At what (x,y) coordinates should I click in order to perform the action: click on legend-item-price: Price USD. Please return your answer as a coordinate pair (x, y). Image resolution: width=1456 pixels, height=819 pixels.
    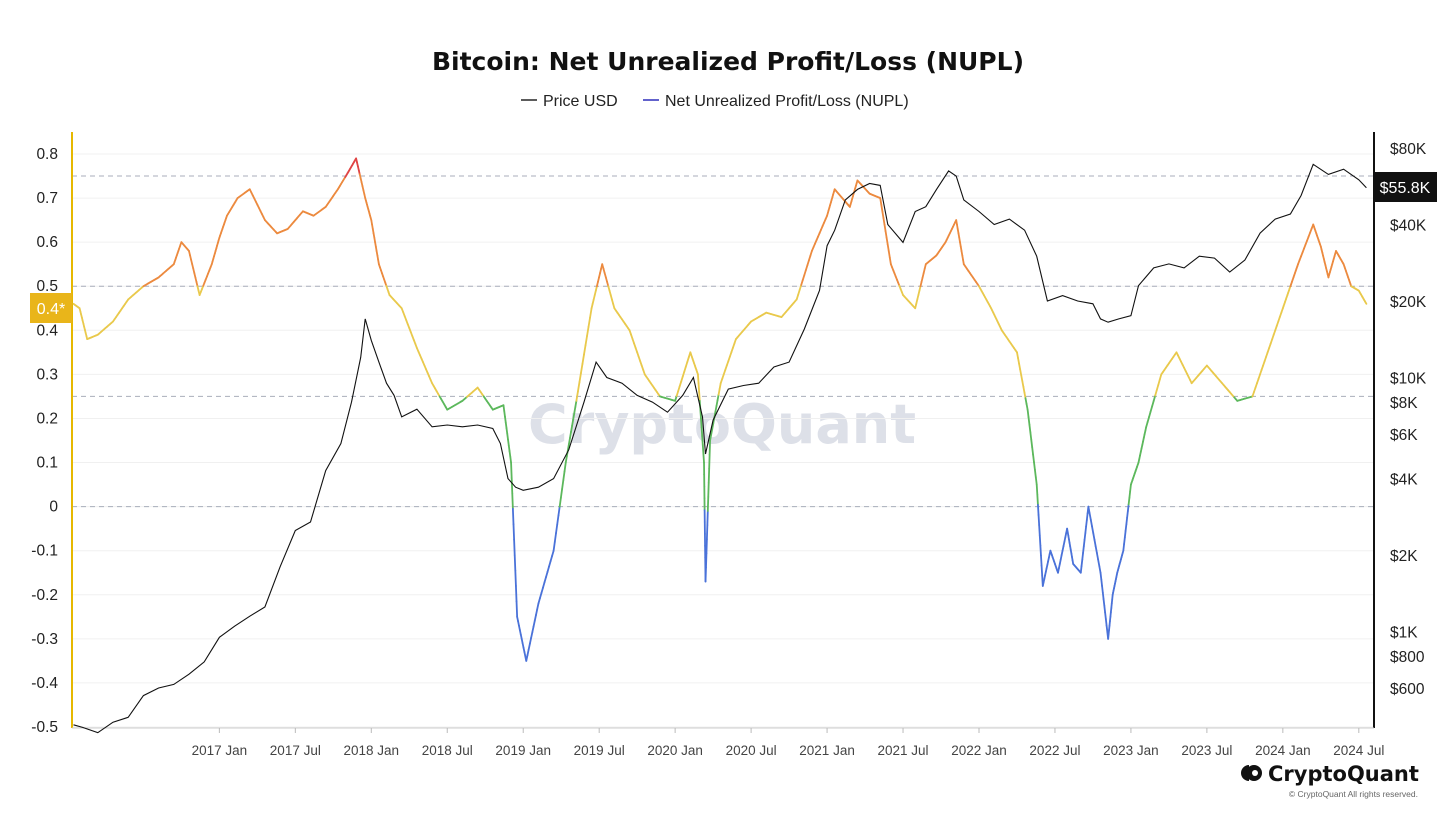
    Looking at the image, I should click on (569, 101).